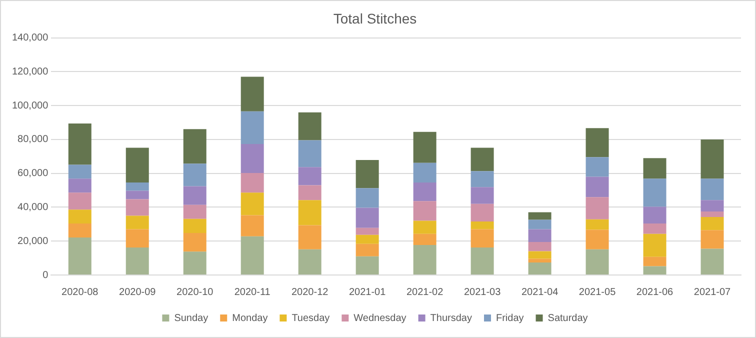 The width and height of the screenshot is (756, 338). Describe the element at coordinates (250, 318) in the screenshot. I see `legend-label: Monday` at that location.